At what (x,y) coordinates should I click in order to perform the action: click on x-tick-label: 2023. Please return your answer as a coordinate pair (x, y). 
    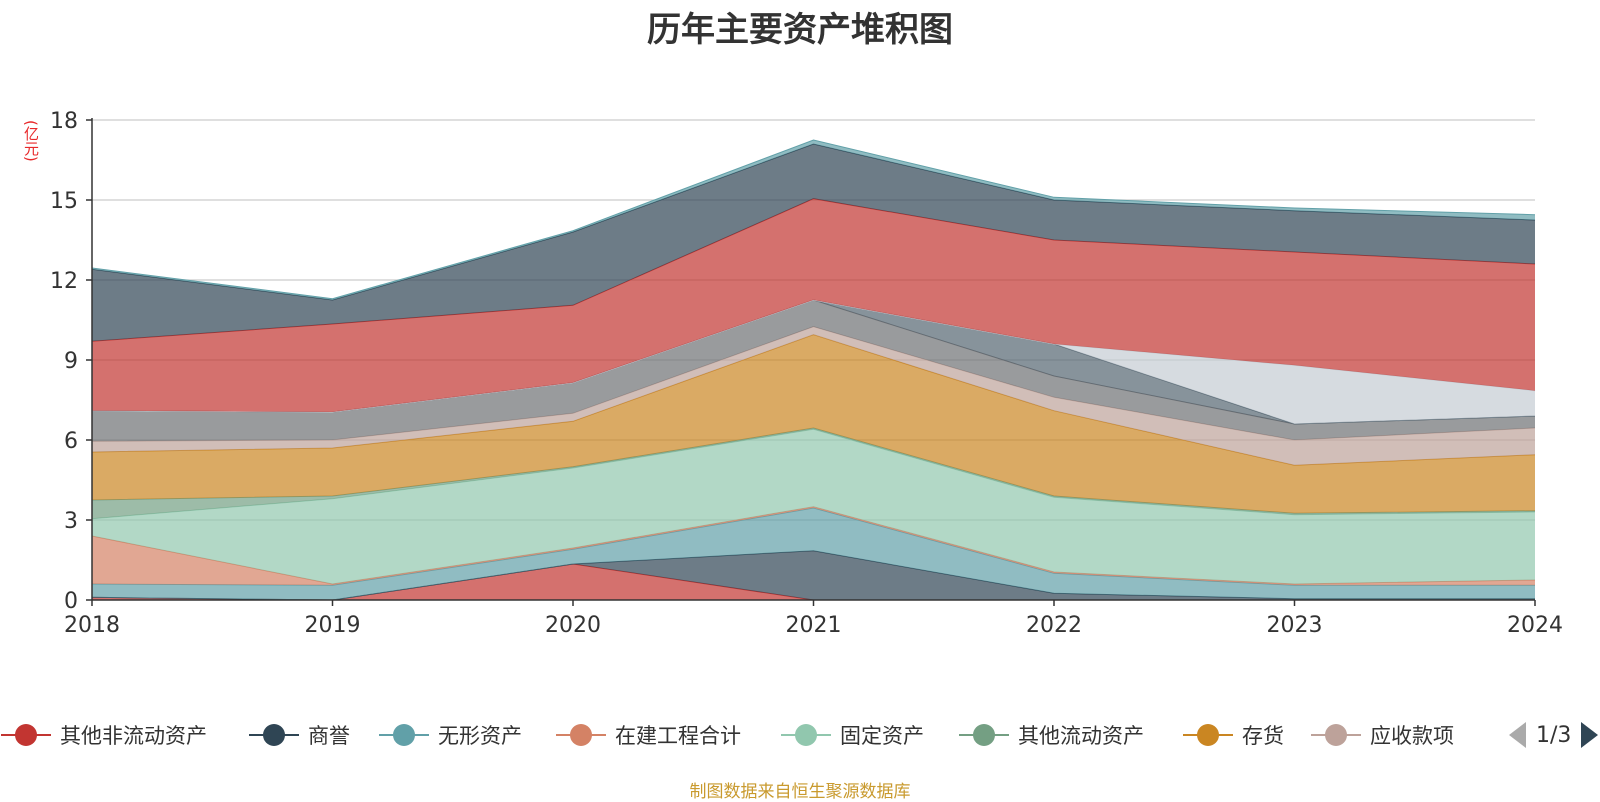
    Looking at the image, I should click on (1295, 625).